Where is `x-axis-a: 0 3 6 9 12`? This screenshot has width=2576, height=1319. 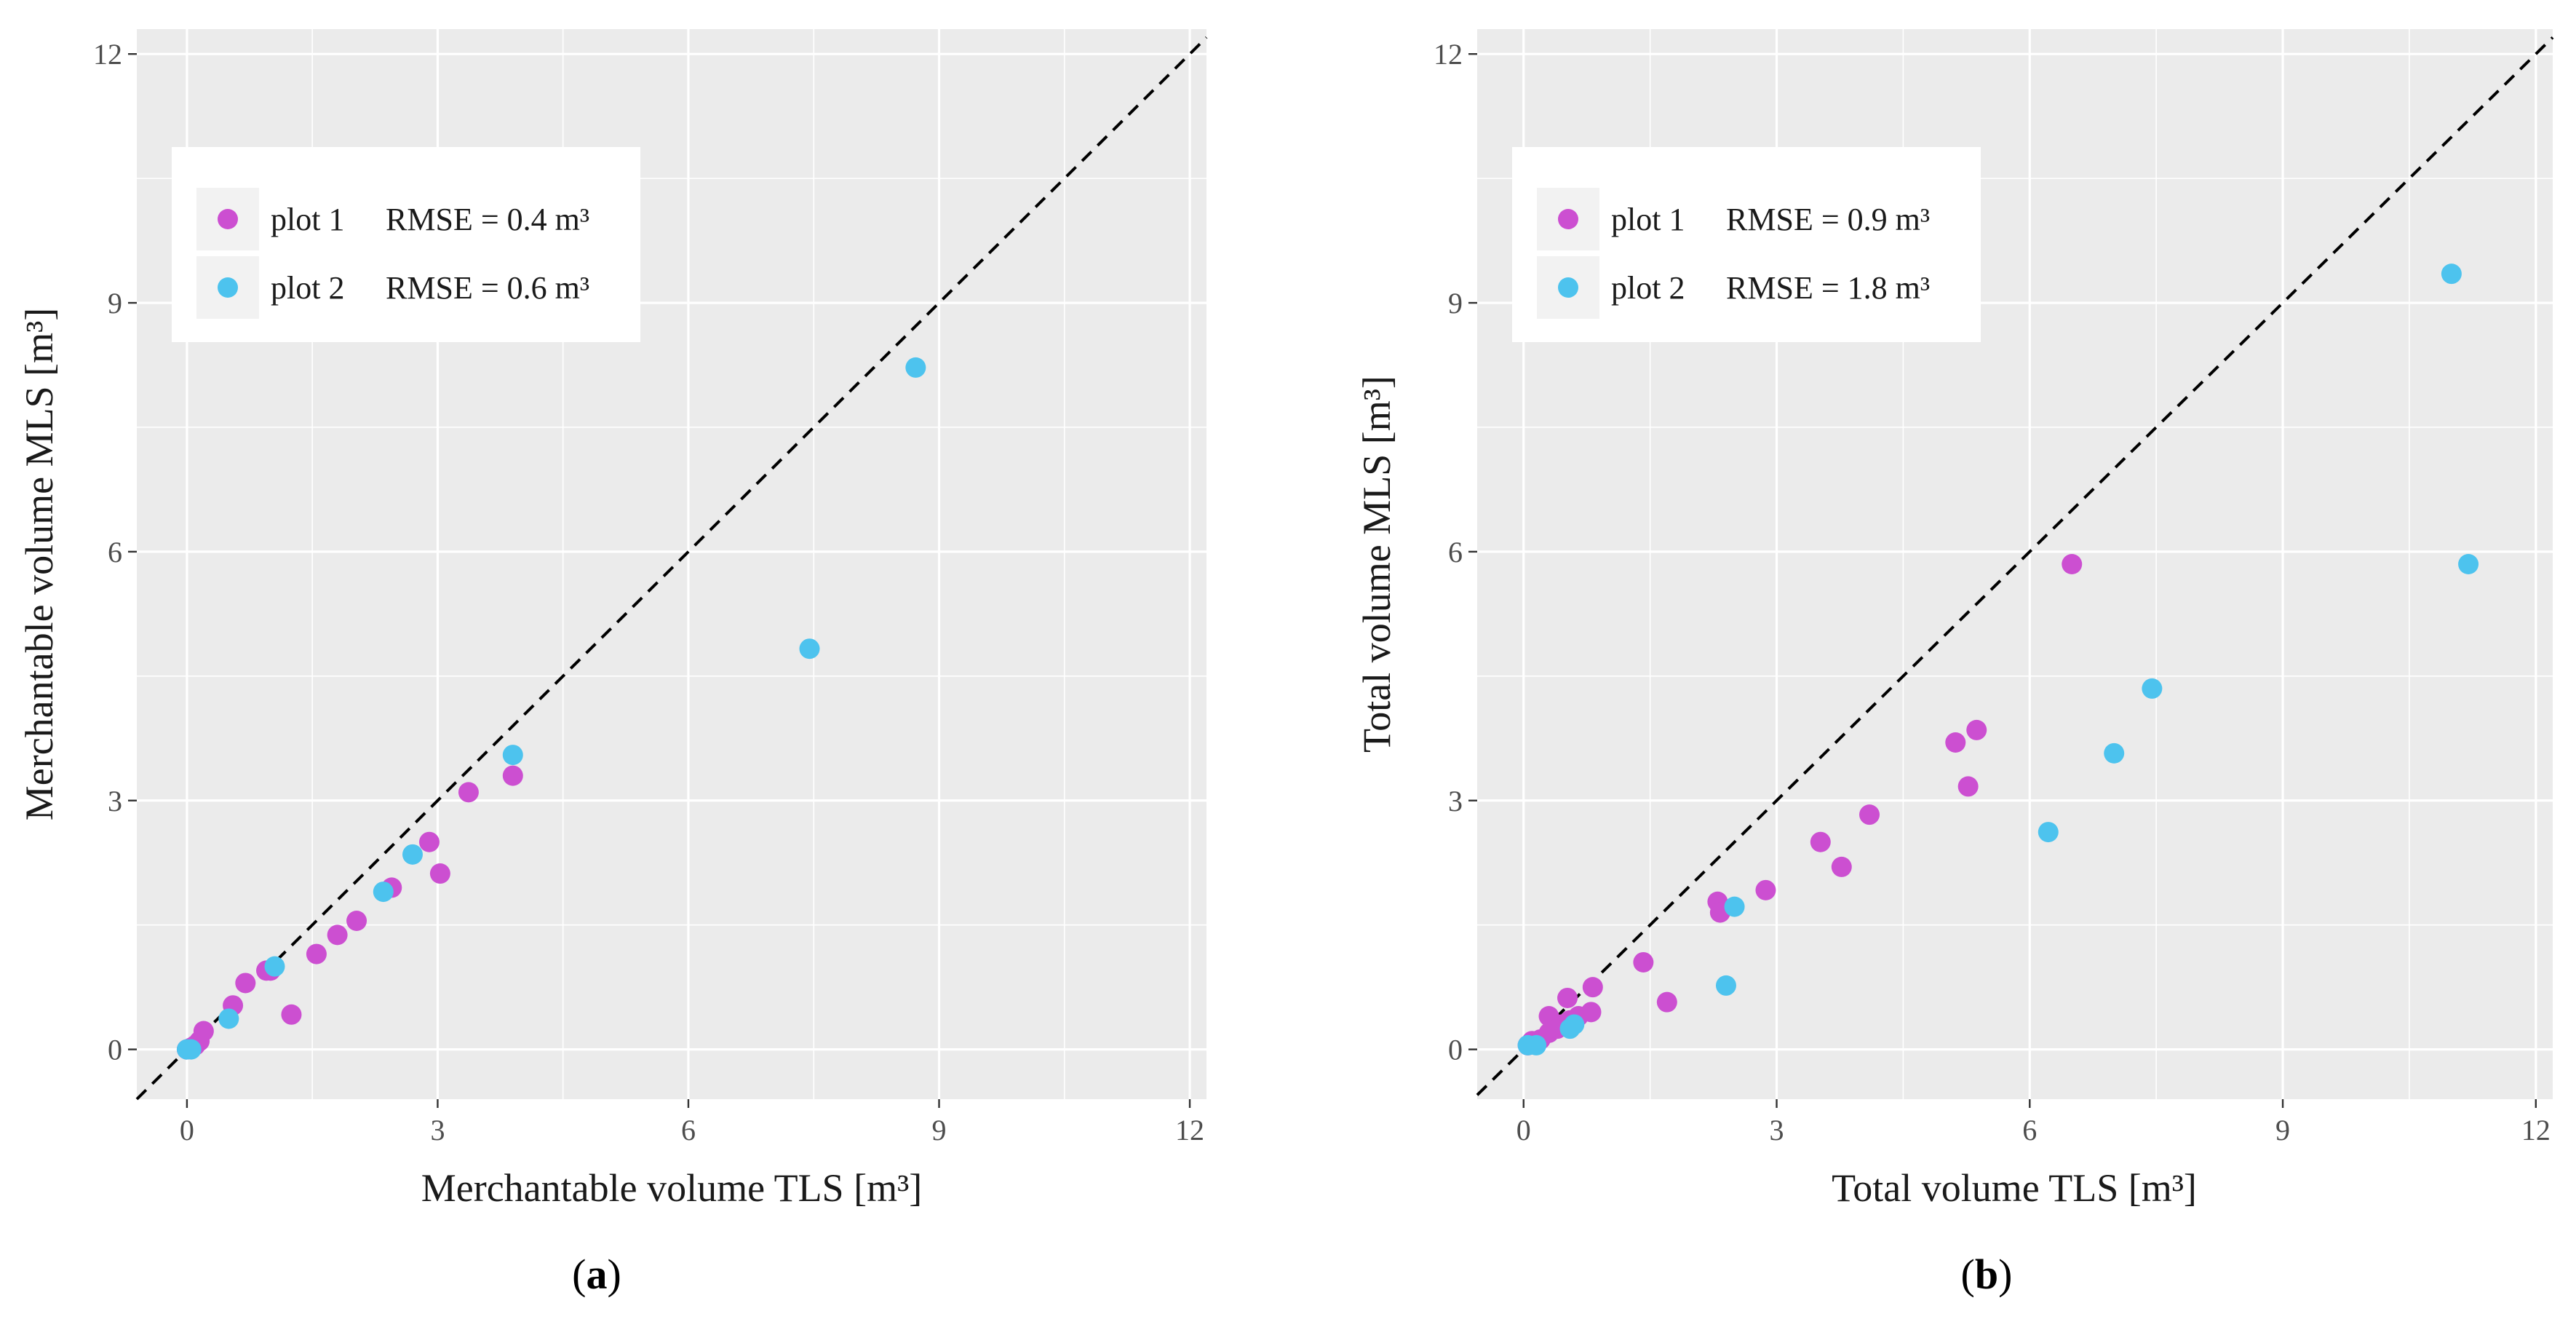
x-axis-a: 0 3 6 9 12 is located at coordinates (692, 1122).